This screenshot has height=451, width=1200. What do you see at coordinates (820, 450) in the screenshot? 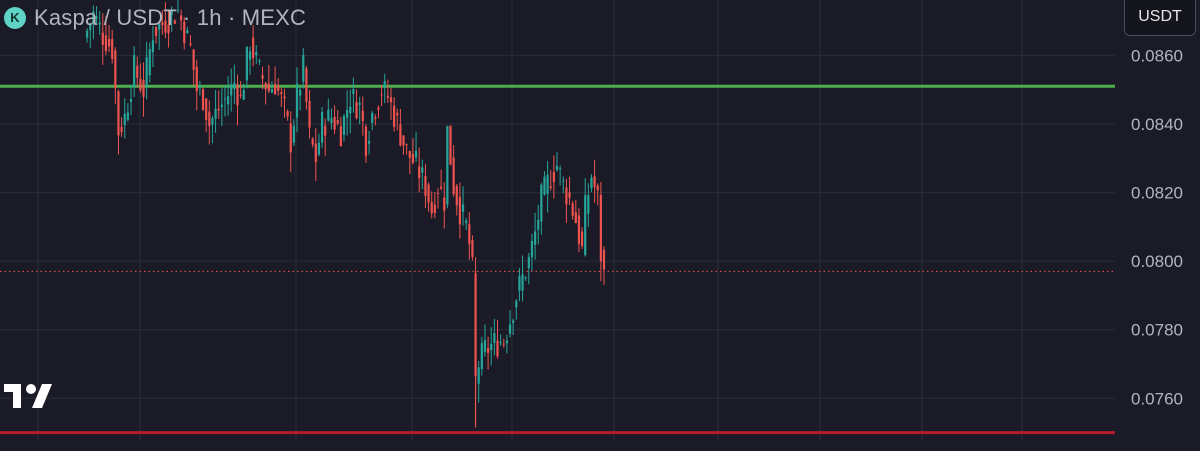
I see `x-tick-label: 13` at bounding box center [820, 450].